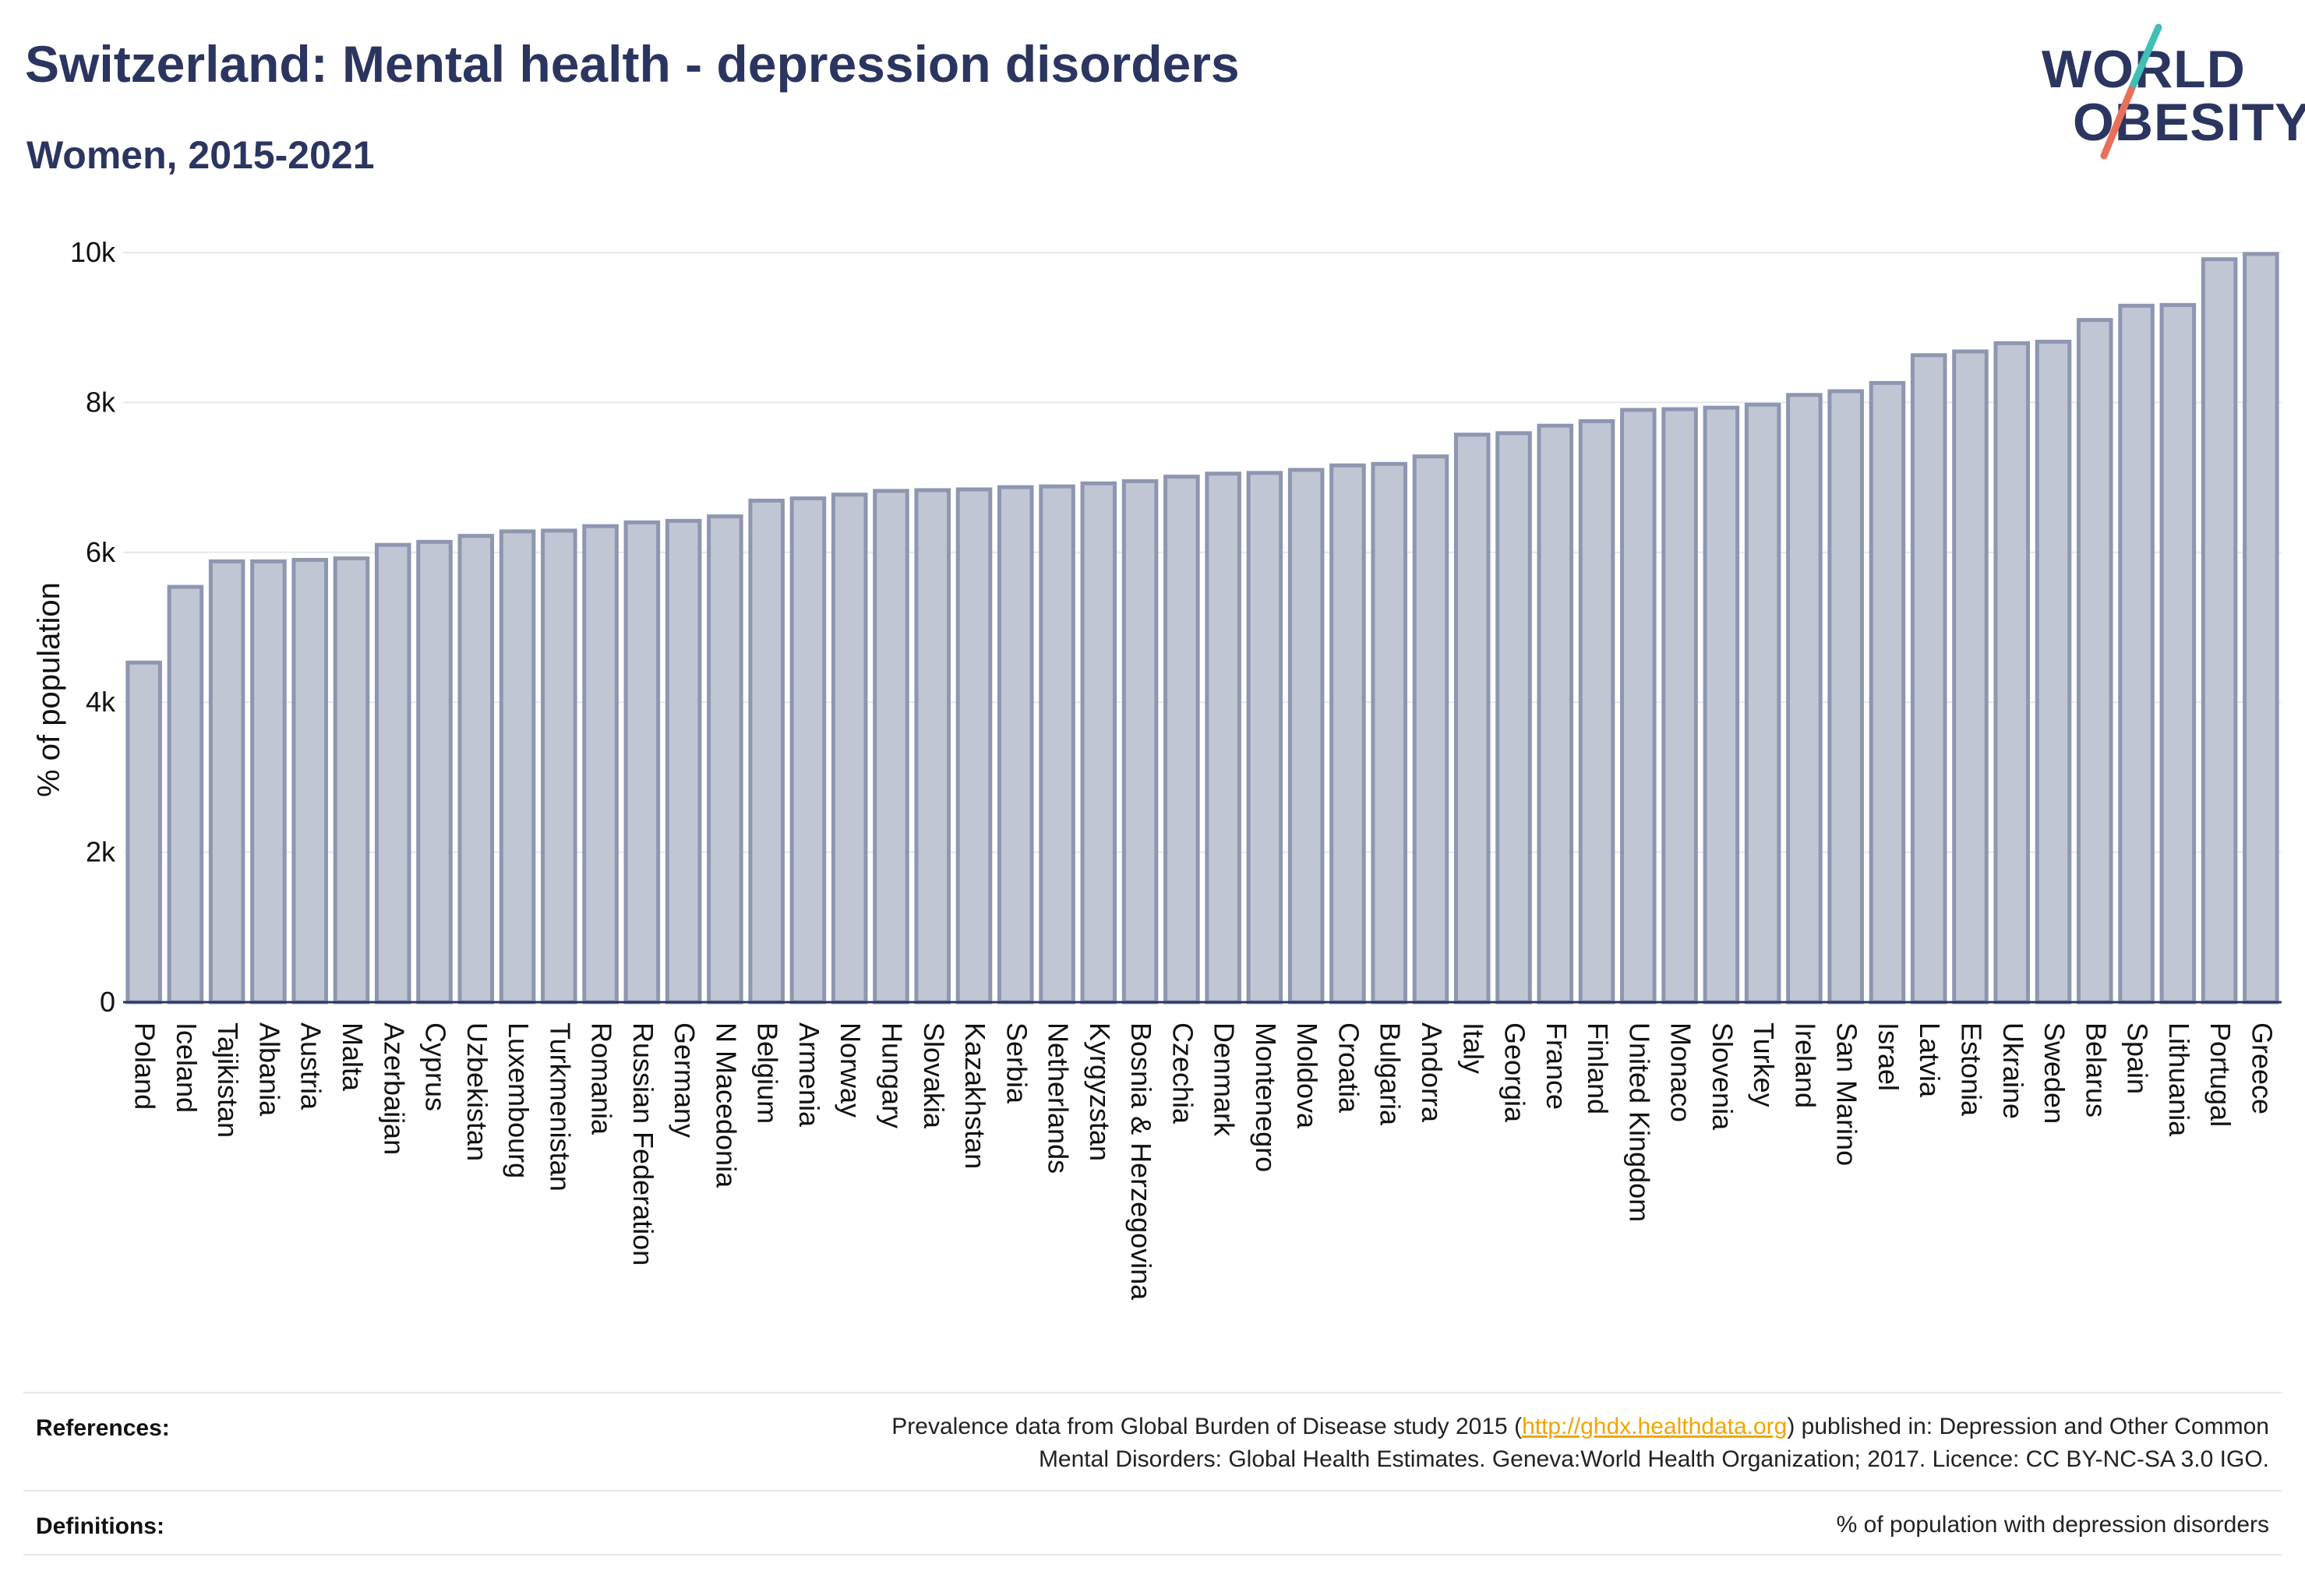 This screenshot has height=1596, width=2305. I want to click on bar-israel, so click(1888, 692).